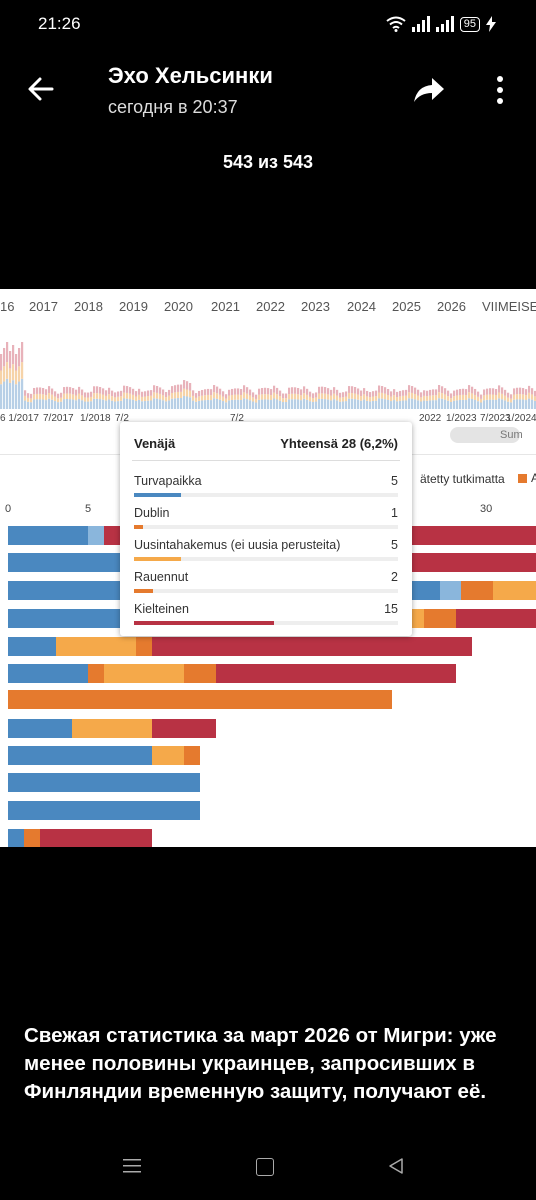 The image size is (536, 1200). What do you see at coordinates (396, 1166) in the screenshot?
I see `nav-back-icon` at bounding box center [396, 1166].